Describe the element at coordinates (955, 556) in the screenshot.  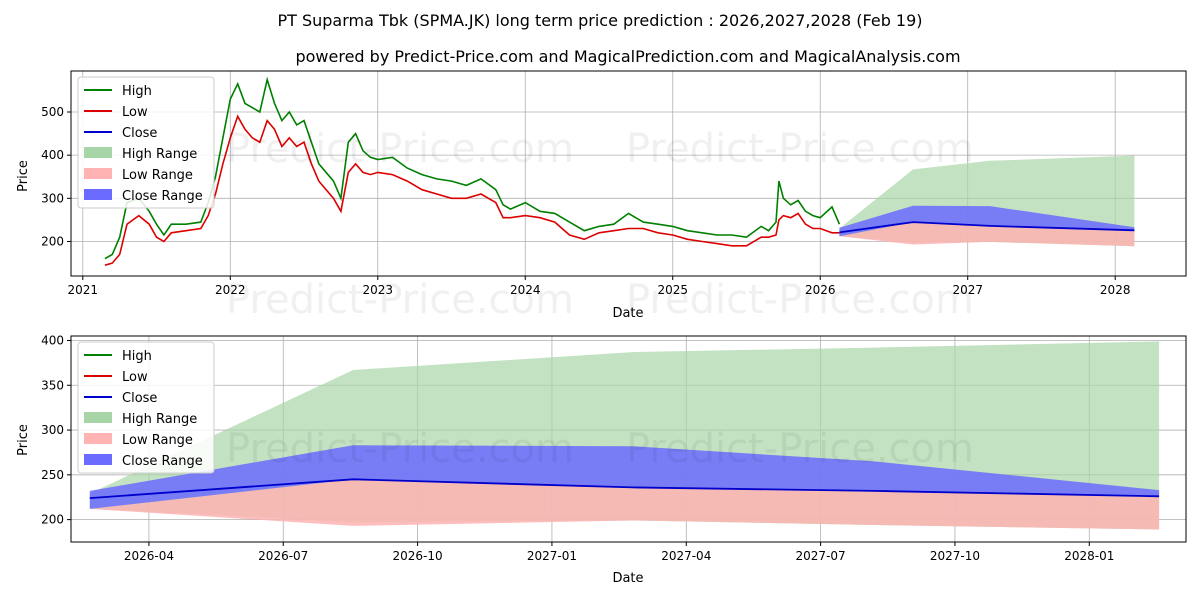
I see `x-tick-label: 2027-10` at that location.